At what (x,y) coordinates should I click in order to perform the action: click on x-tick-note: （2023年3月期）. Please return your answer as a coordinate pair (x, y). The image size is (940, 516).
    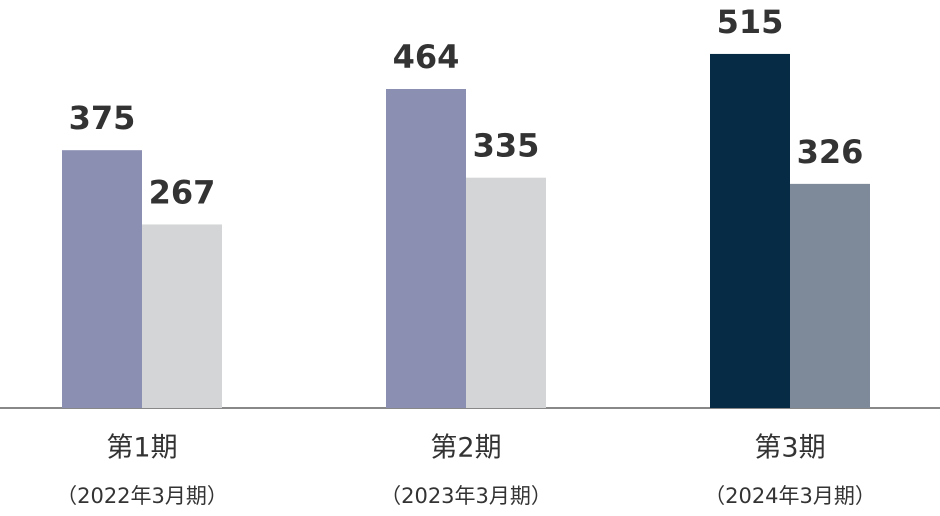
    Looking at the image, I should click on (466, 496).